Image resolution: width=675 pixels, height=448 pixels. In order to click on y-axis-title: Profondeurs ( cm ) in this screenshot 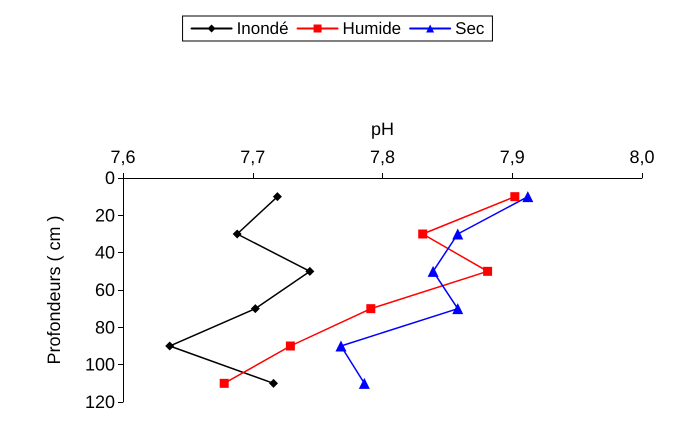, I will do `click(54, 290)`.